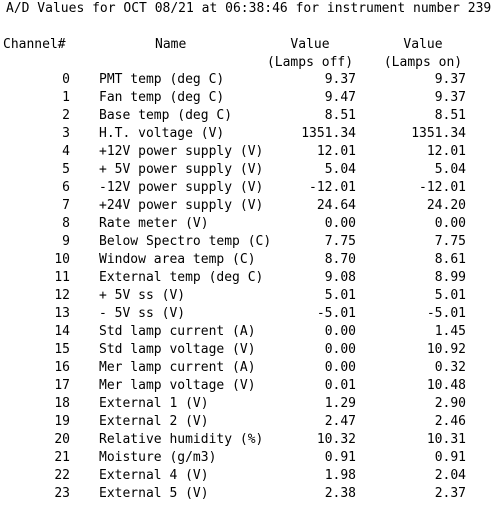  I want to click on channel-name: + 5V ss (V), so click(142, 295).